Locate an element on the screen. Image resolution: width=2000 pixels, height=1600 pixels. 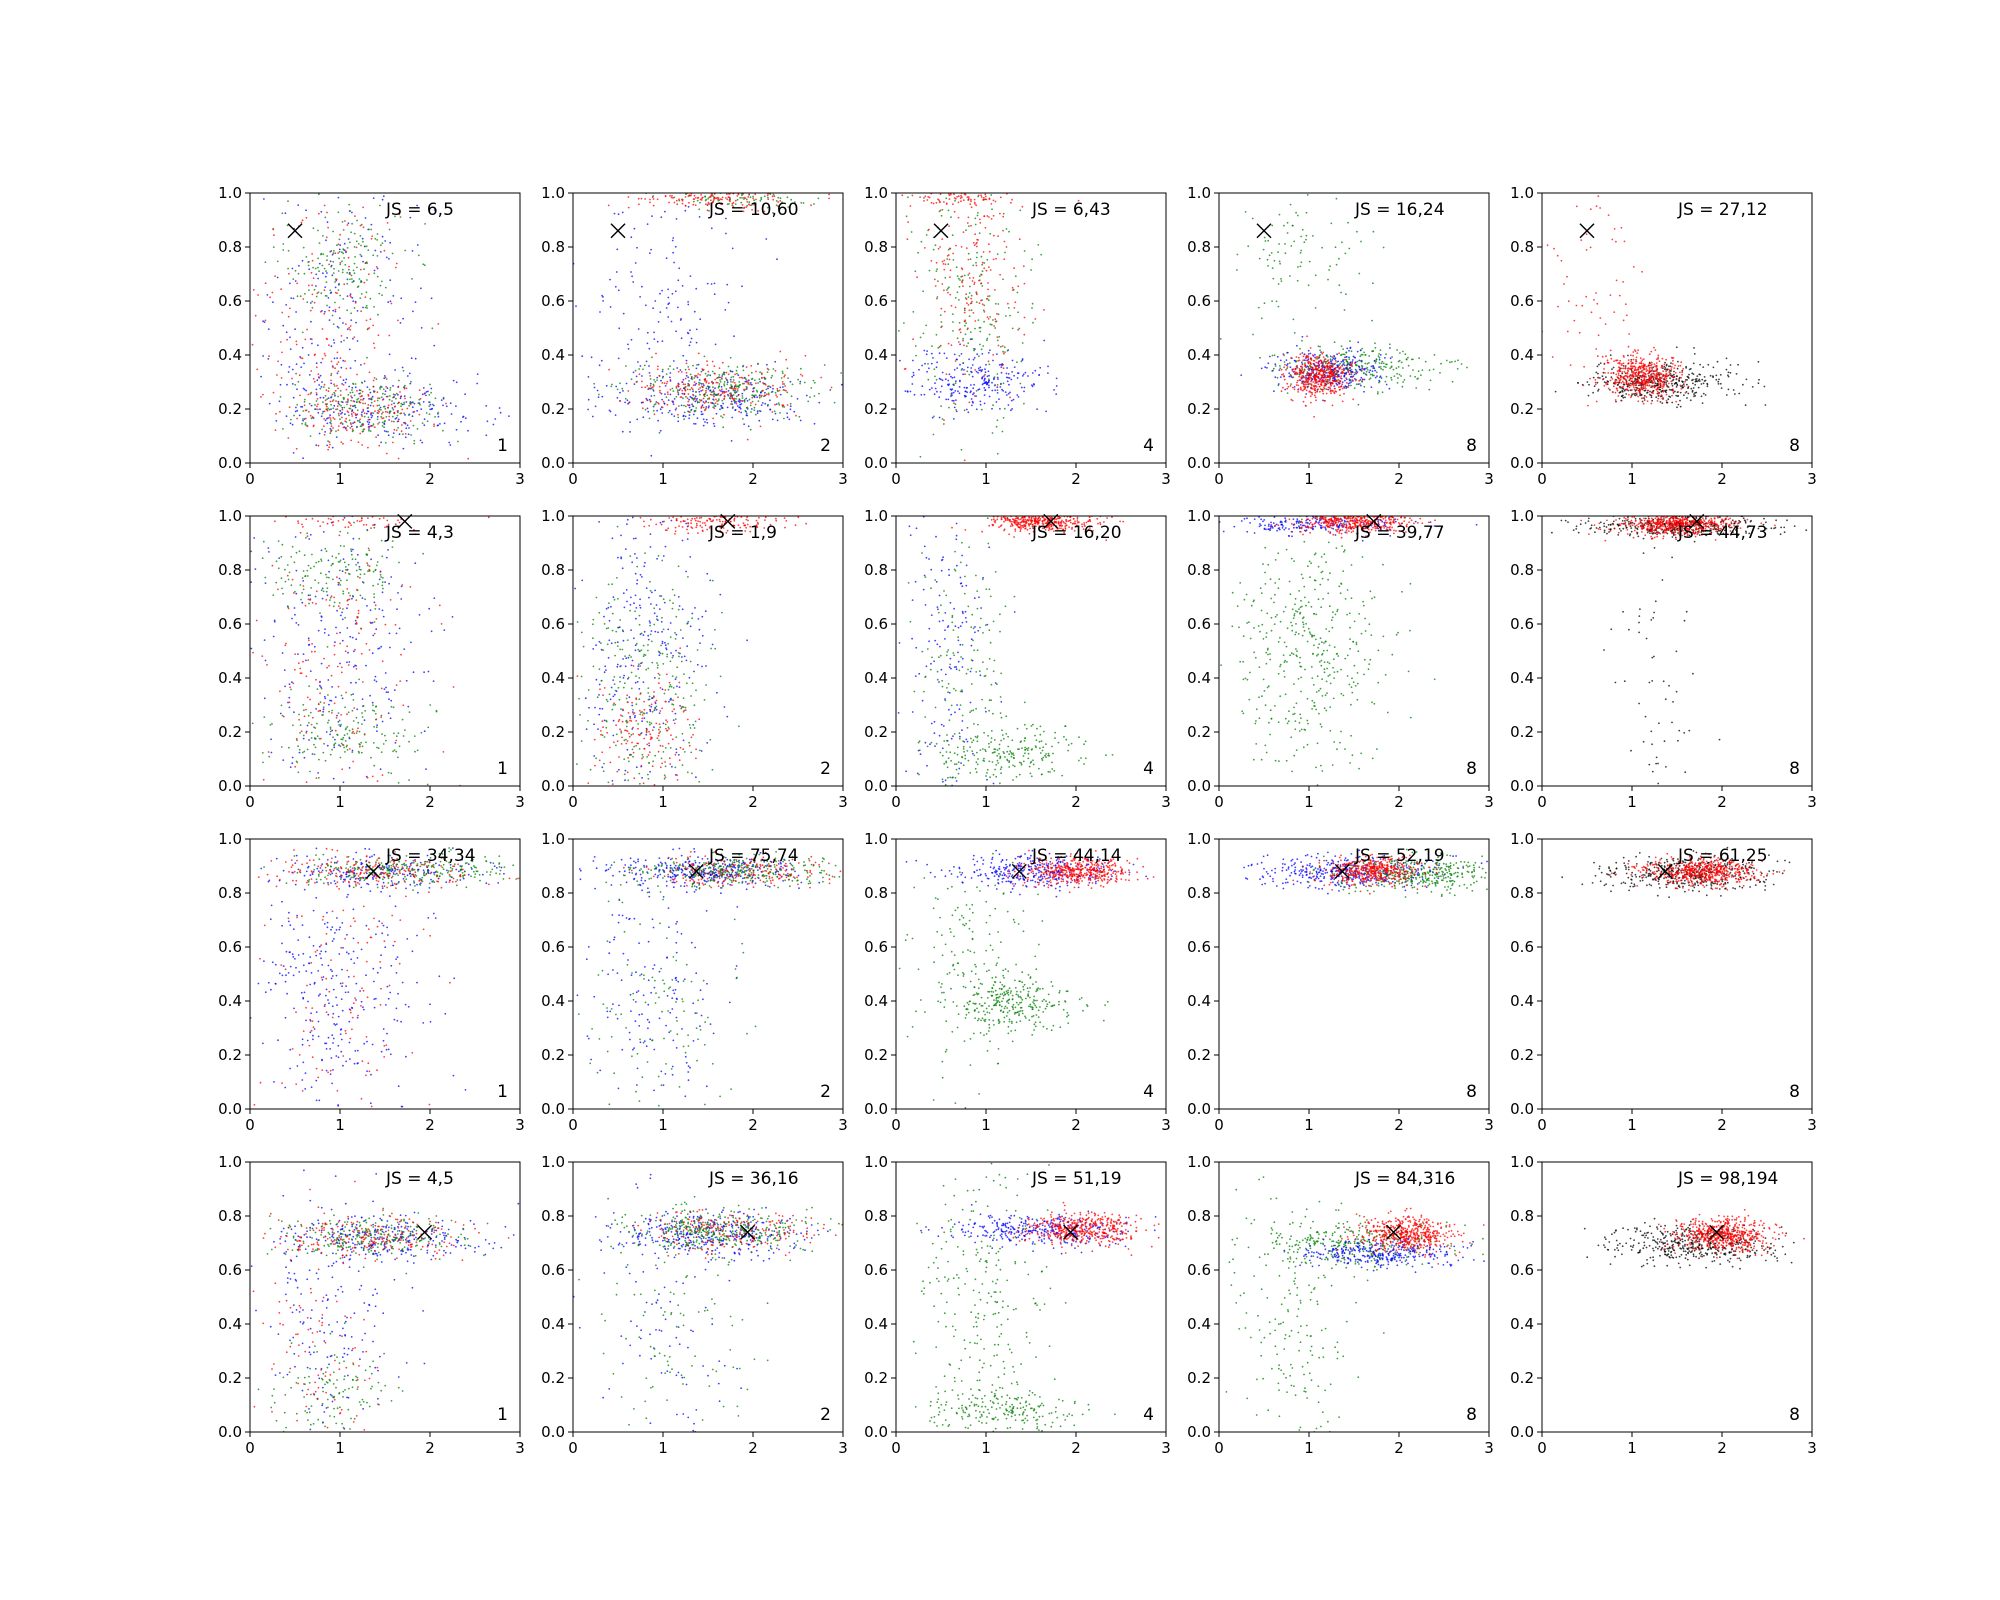
x-marker is located at coordinates (618, 231).